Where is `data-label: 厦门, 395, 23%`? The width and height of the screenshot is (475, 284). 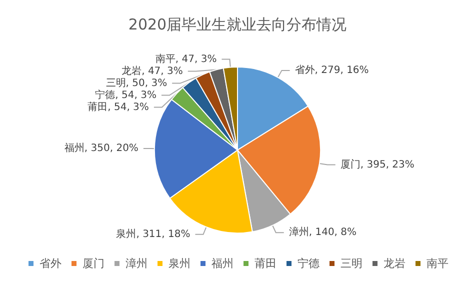
data-label: 厦门, 395, 23% is located at coordinates (377, 164).